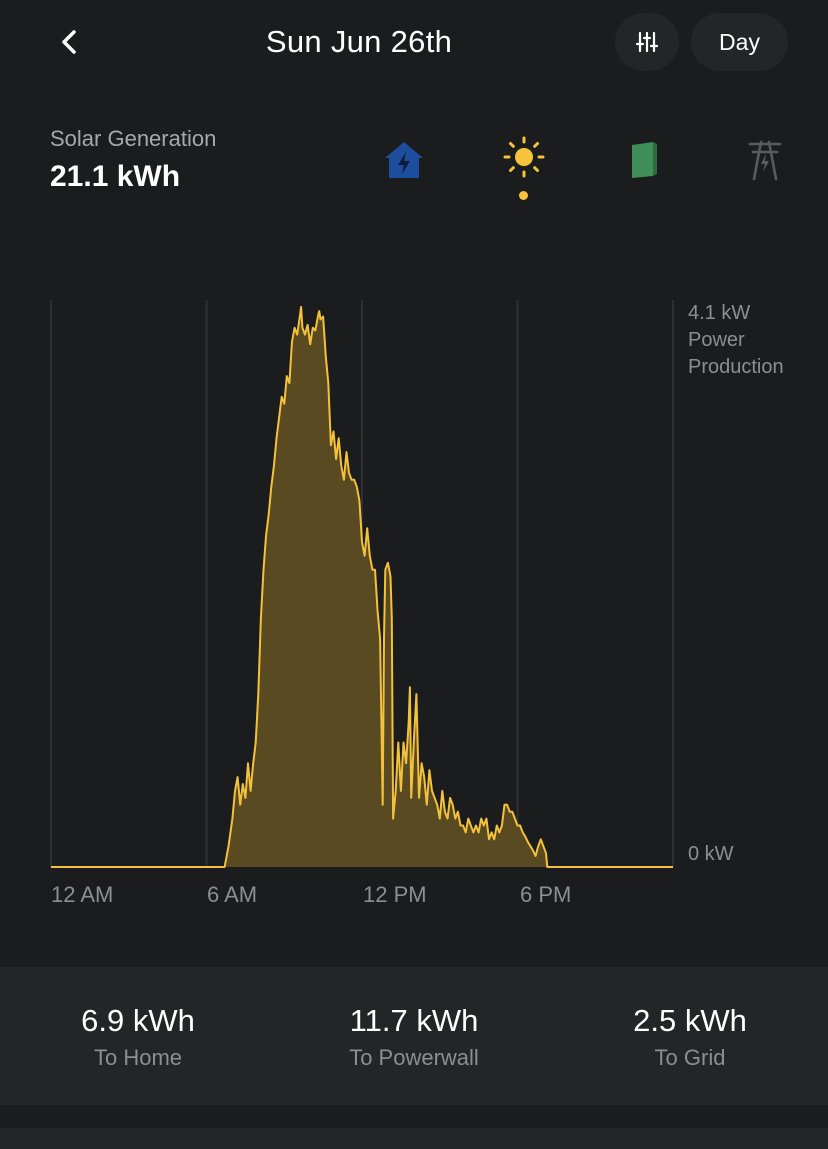  Describe the element at coordinates (546, 894) in the screenshot. I see `x-tick-label: 6 PM` at that location.